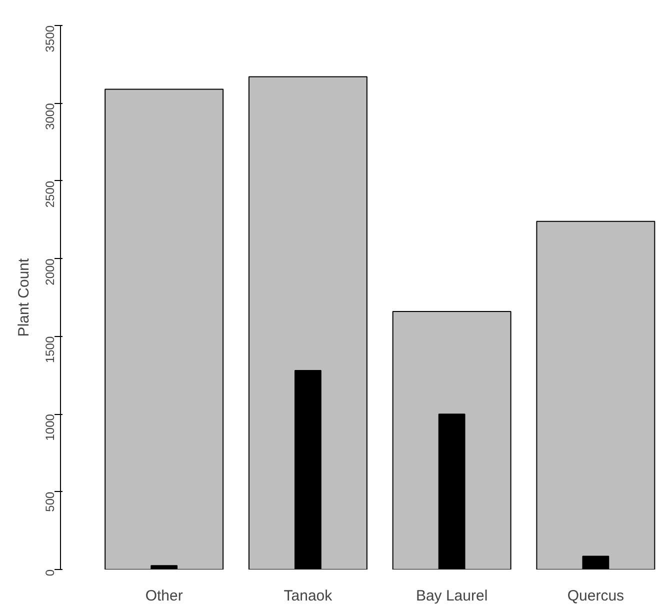 This screenshot has height=614, width=670. I want to click on y-axis-title: Plant Count, so click(24, 297).